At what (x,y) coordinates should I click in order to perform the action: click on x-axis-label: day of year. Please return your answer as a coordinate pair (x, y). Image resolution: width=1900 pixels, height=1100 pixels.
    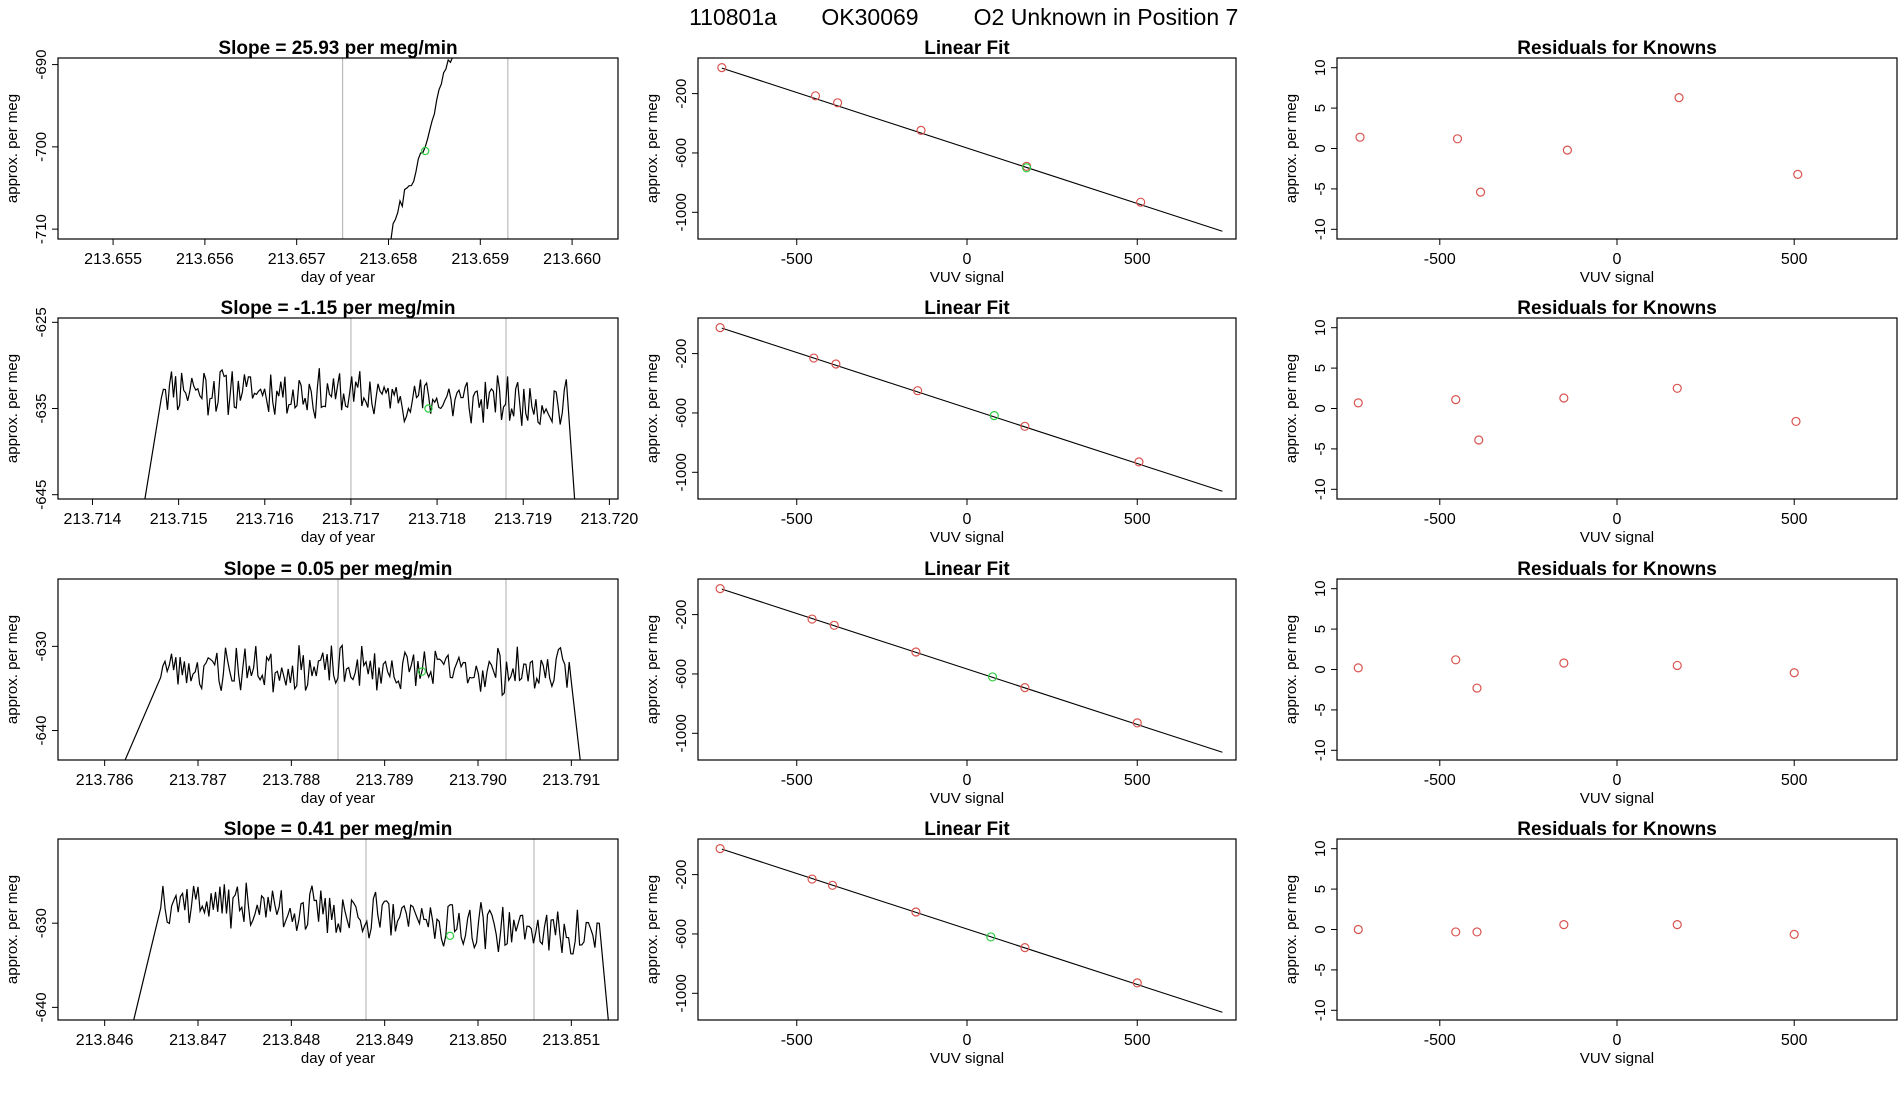
    Looking at the image, I should click on (338, 798).